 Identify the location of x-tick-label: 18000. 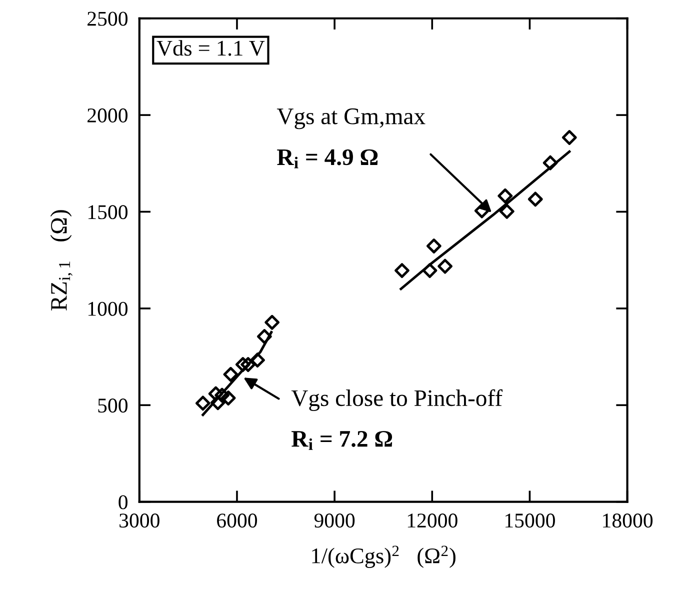
(628, 521).